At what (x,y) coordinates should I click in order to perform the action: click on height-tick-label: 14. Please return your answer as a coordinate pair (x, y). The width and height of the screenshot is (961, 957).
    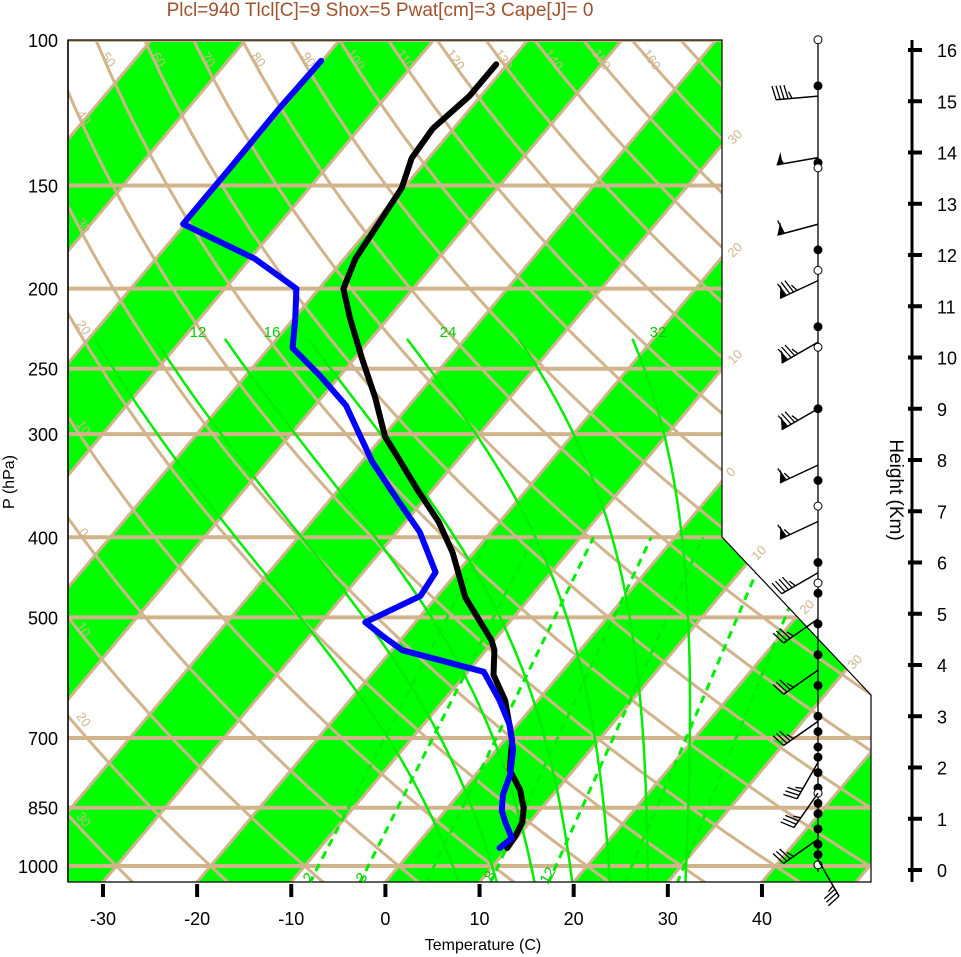
    Looking at the image, I should click on (947, 154).